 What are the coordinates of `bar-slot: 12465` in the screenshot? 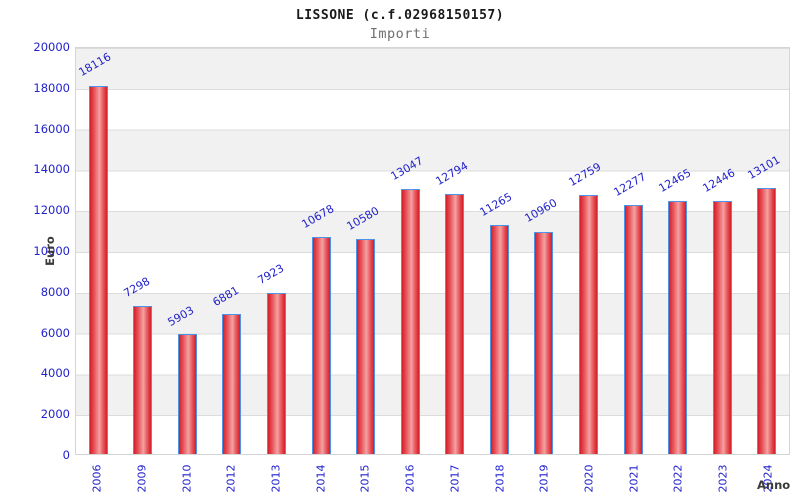 It's located at (677, 251).